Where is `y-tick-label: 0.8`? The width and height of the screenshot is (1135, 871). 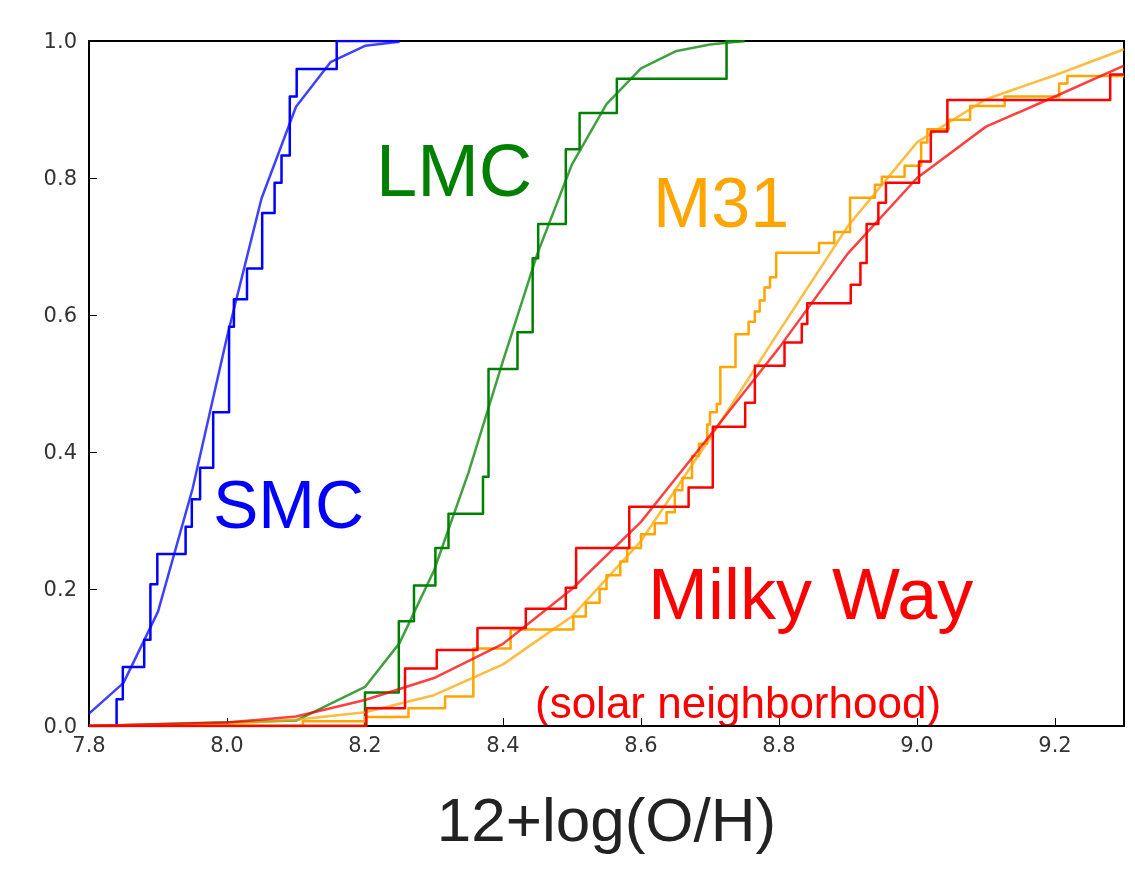
y-tick-label: 0.8 is located at coordinates (60, 178).